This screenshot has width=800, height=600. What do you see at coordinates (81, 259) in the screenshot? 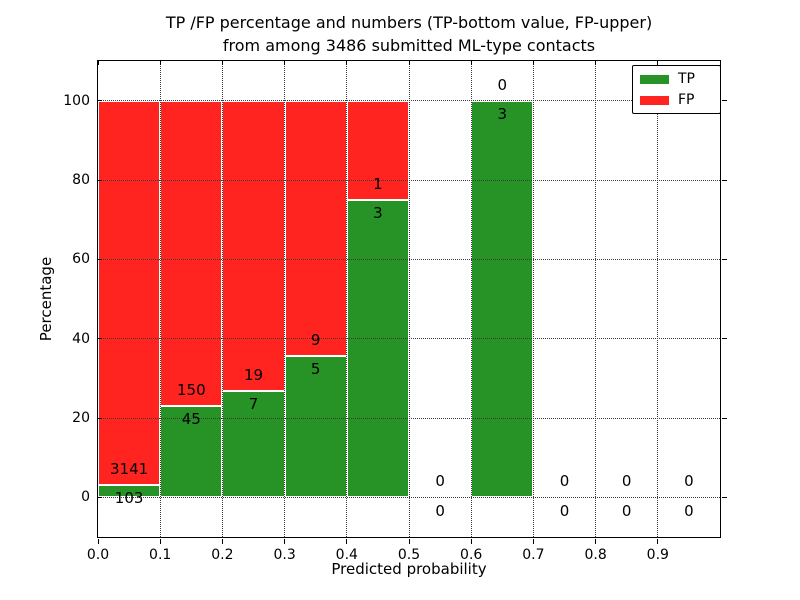
I see `y-tick-label: 60` at bounding box center [81, 259].